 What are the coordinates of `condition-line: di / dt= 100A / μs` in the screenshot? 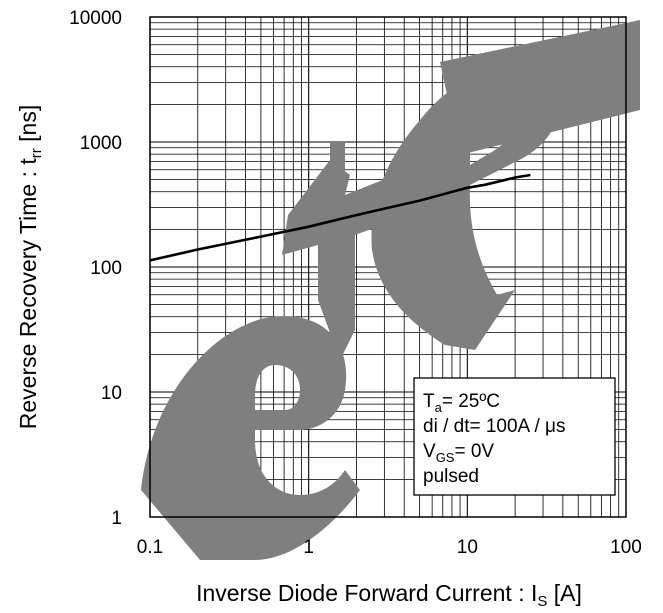 It's located at (494, 426).